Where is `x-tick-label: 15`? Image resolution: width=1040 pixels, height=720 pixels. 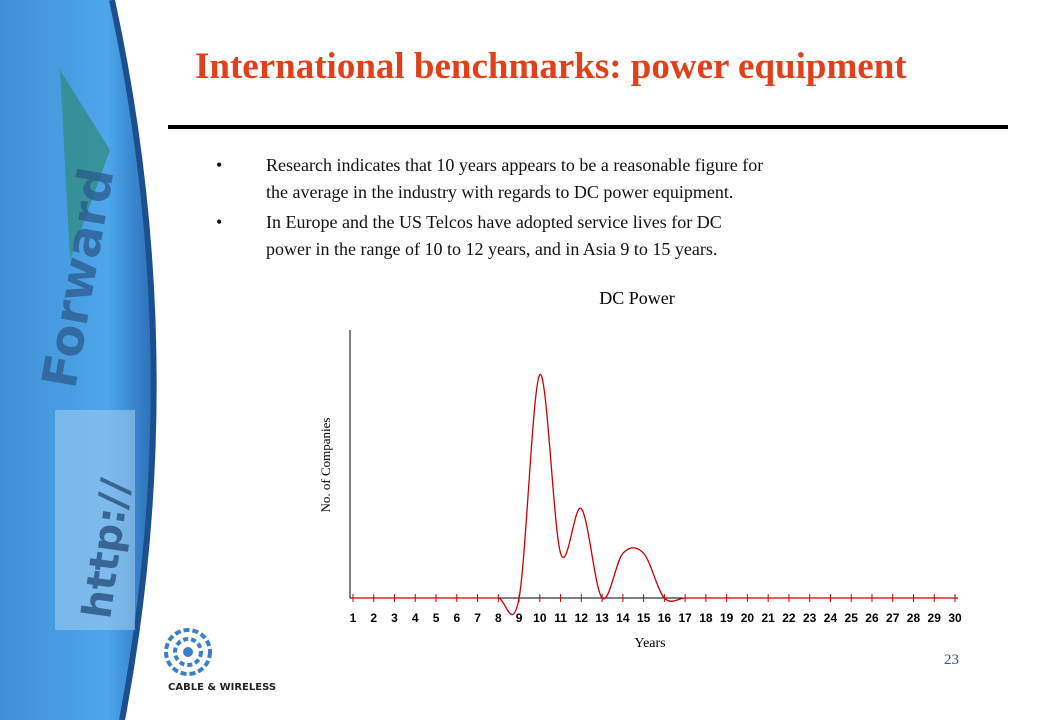
x-tick-label: 15 is located at coordinates (644, 618).